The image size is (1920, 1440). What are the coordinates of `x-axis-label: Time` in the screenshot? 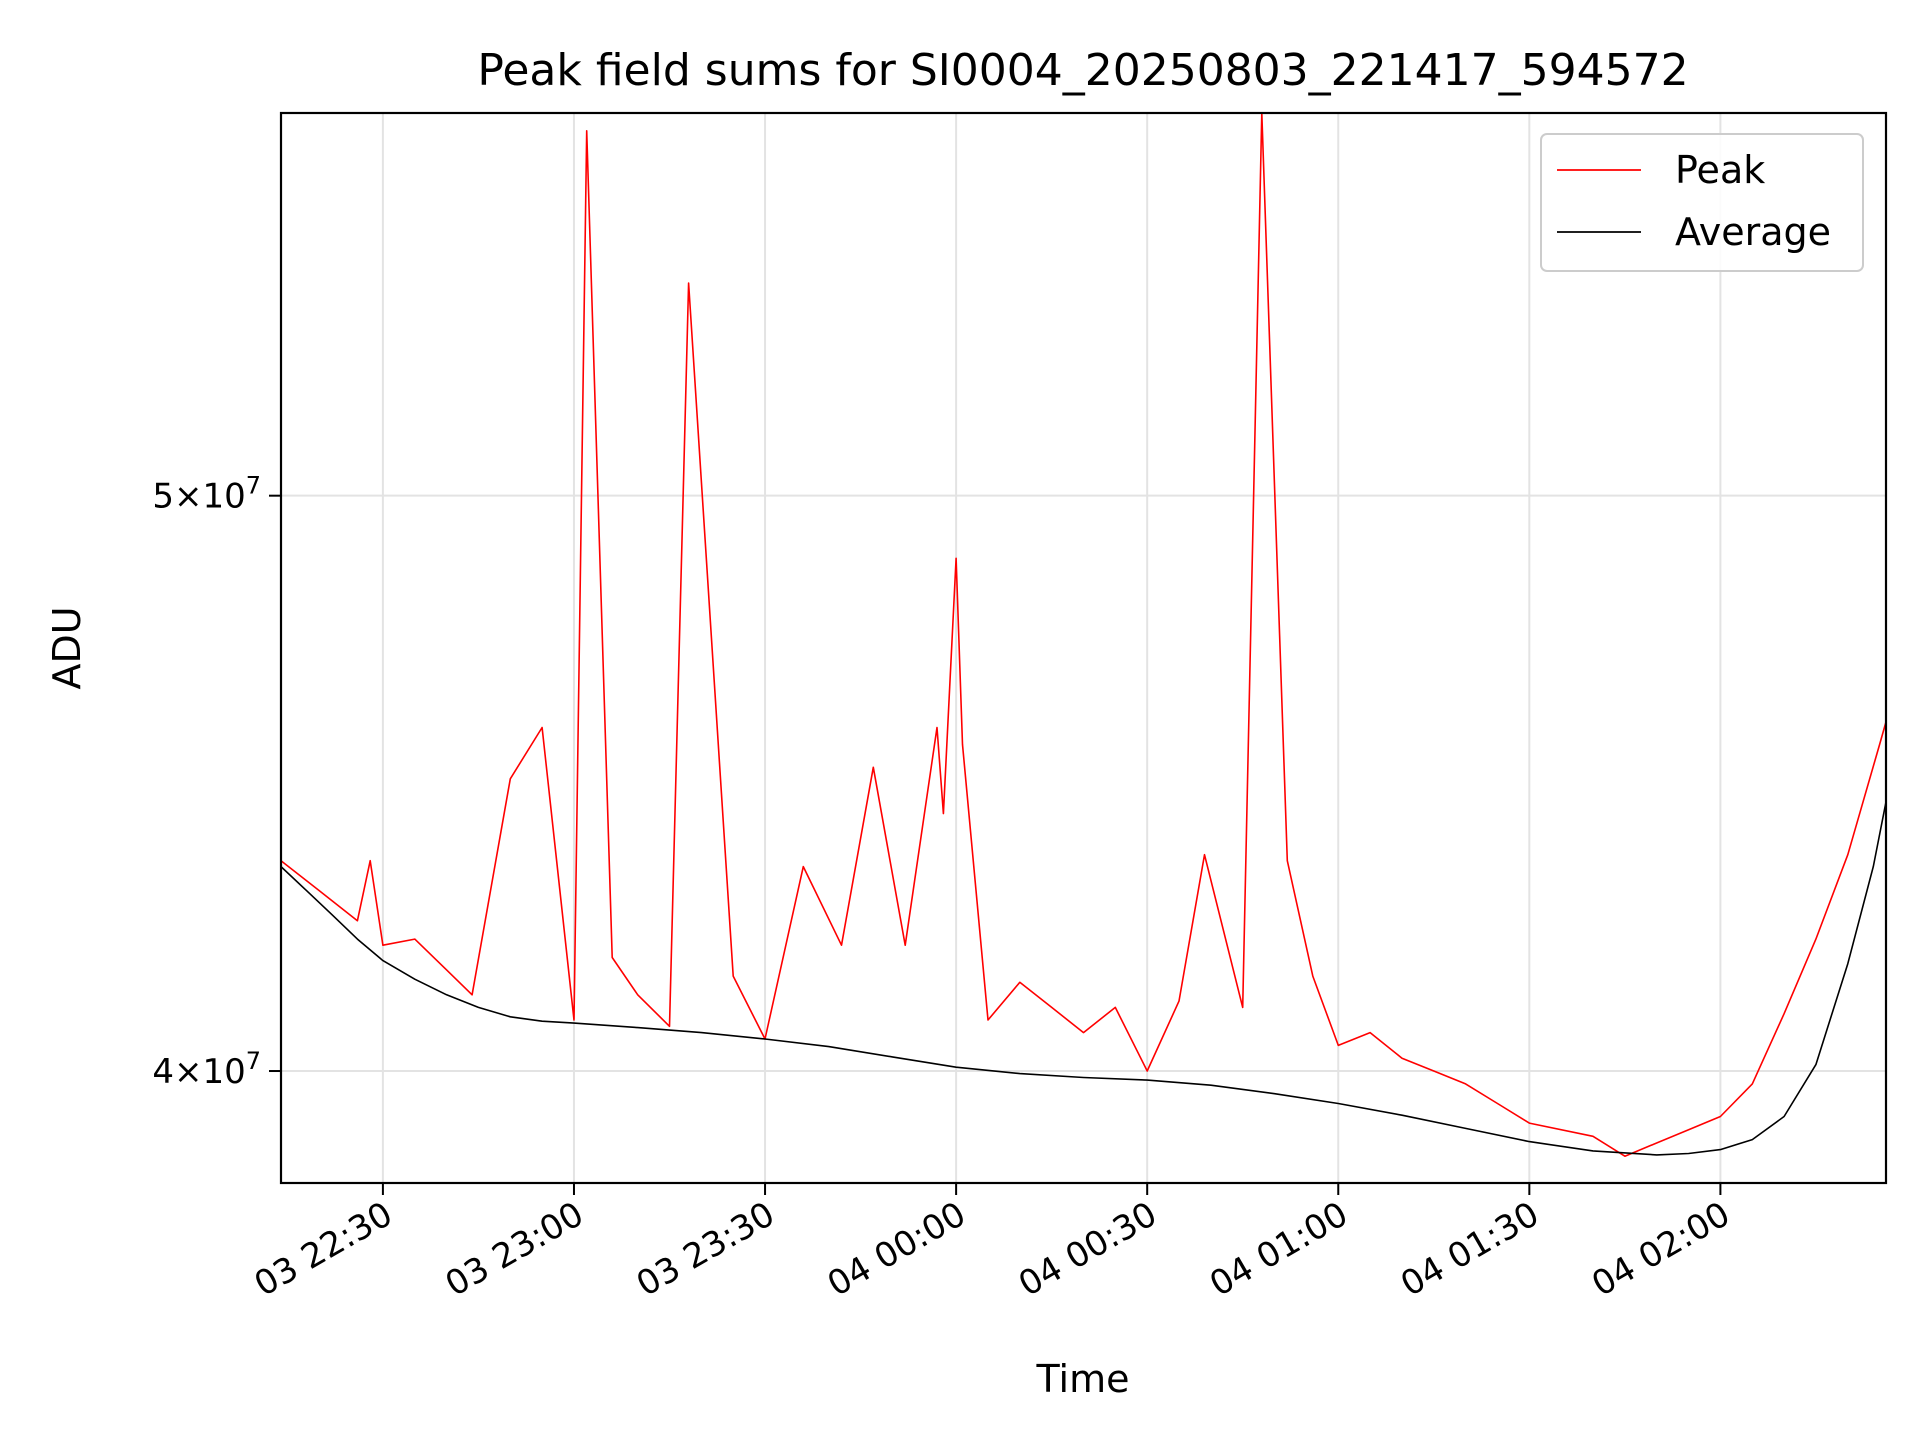 It's located at (1083, 1379).